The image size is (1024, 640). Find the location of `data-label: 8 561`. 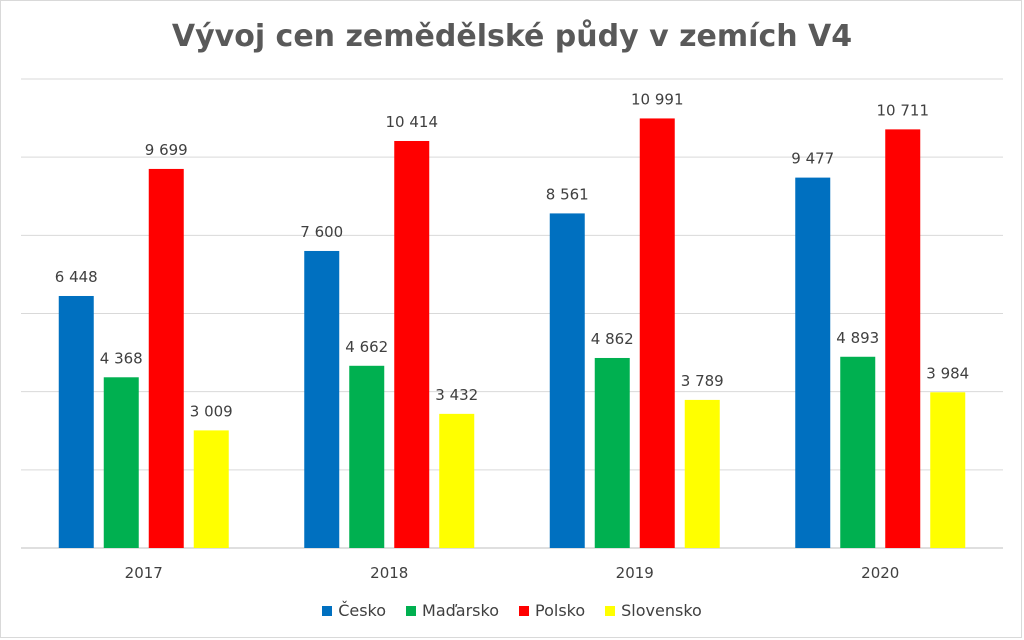

data-label: 8 561 is located at coordinates (567, 194).